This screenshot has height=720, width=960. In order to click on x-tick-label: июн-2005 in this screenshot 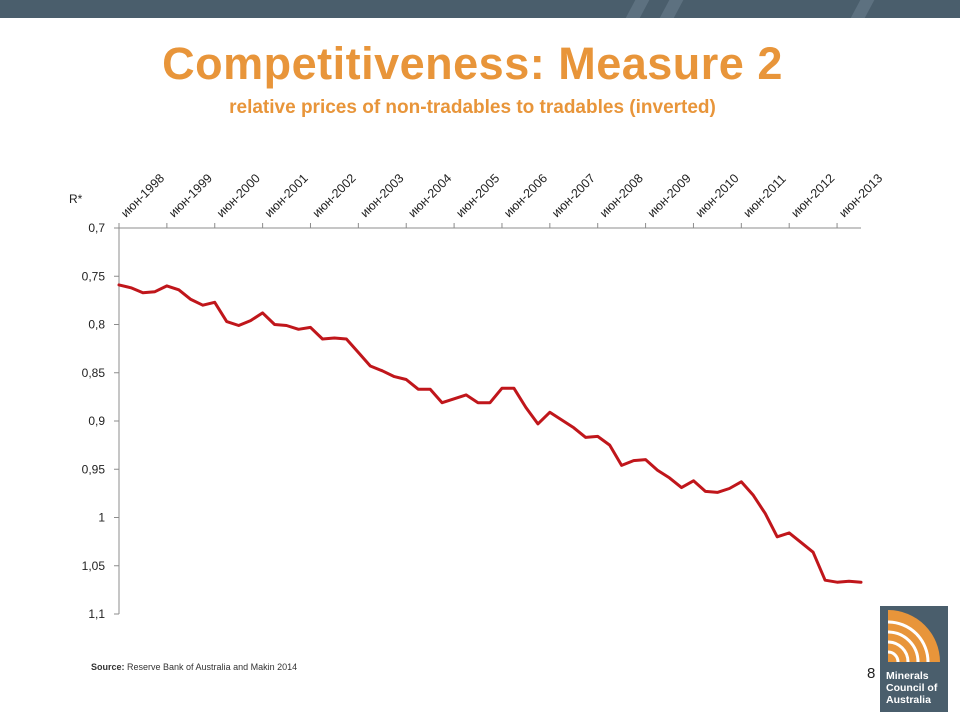, I will do `click(477, 195)`.